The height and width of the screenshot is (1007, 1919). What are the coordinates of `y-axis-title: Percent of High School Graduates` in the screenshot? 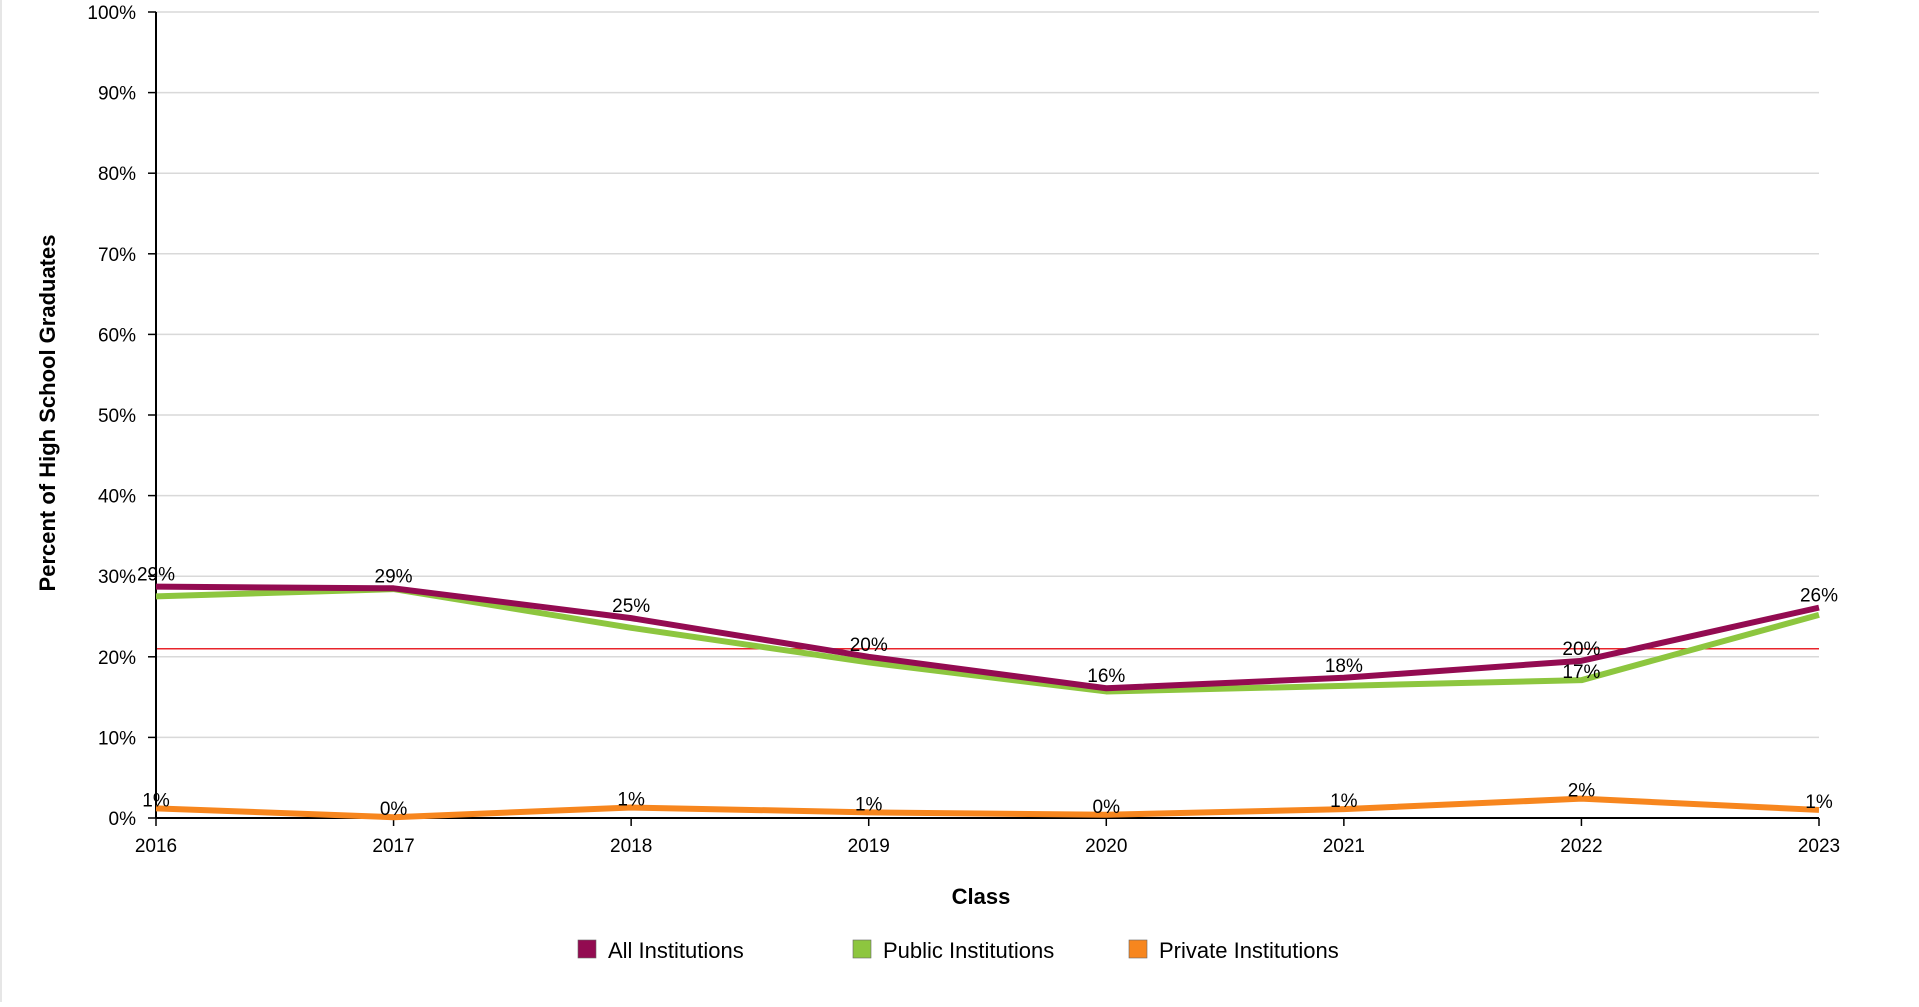 It's located at (47, 413).